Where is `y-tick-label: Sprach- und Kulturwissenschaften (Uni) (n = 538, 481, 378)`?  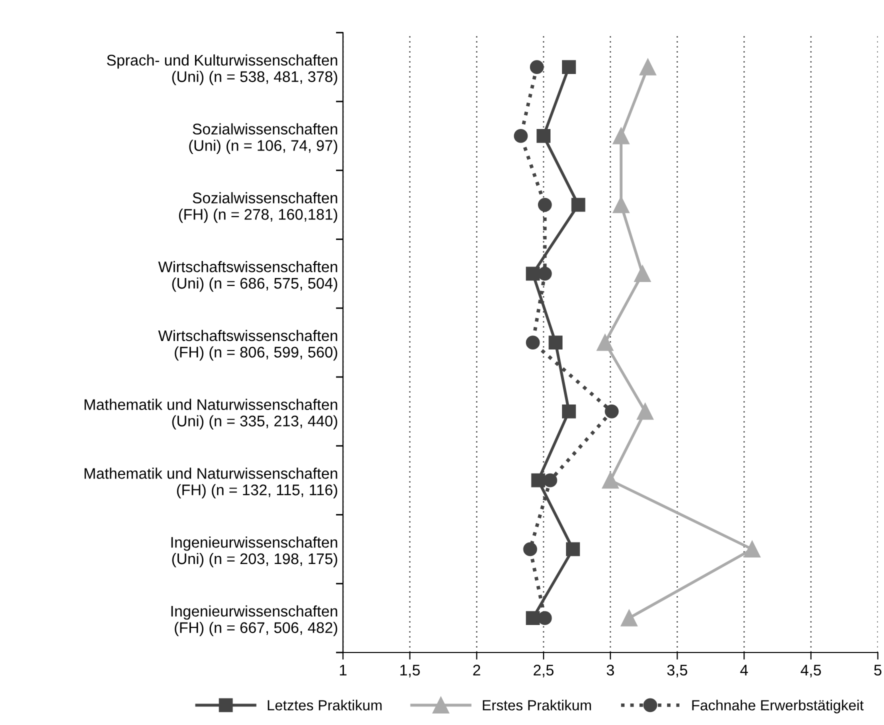
y-tick-label: Sprach- und Kulturwissenschaften (Uni) (n = 538, 481, 378) is located at coordinates (222, 70).